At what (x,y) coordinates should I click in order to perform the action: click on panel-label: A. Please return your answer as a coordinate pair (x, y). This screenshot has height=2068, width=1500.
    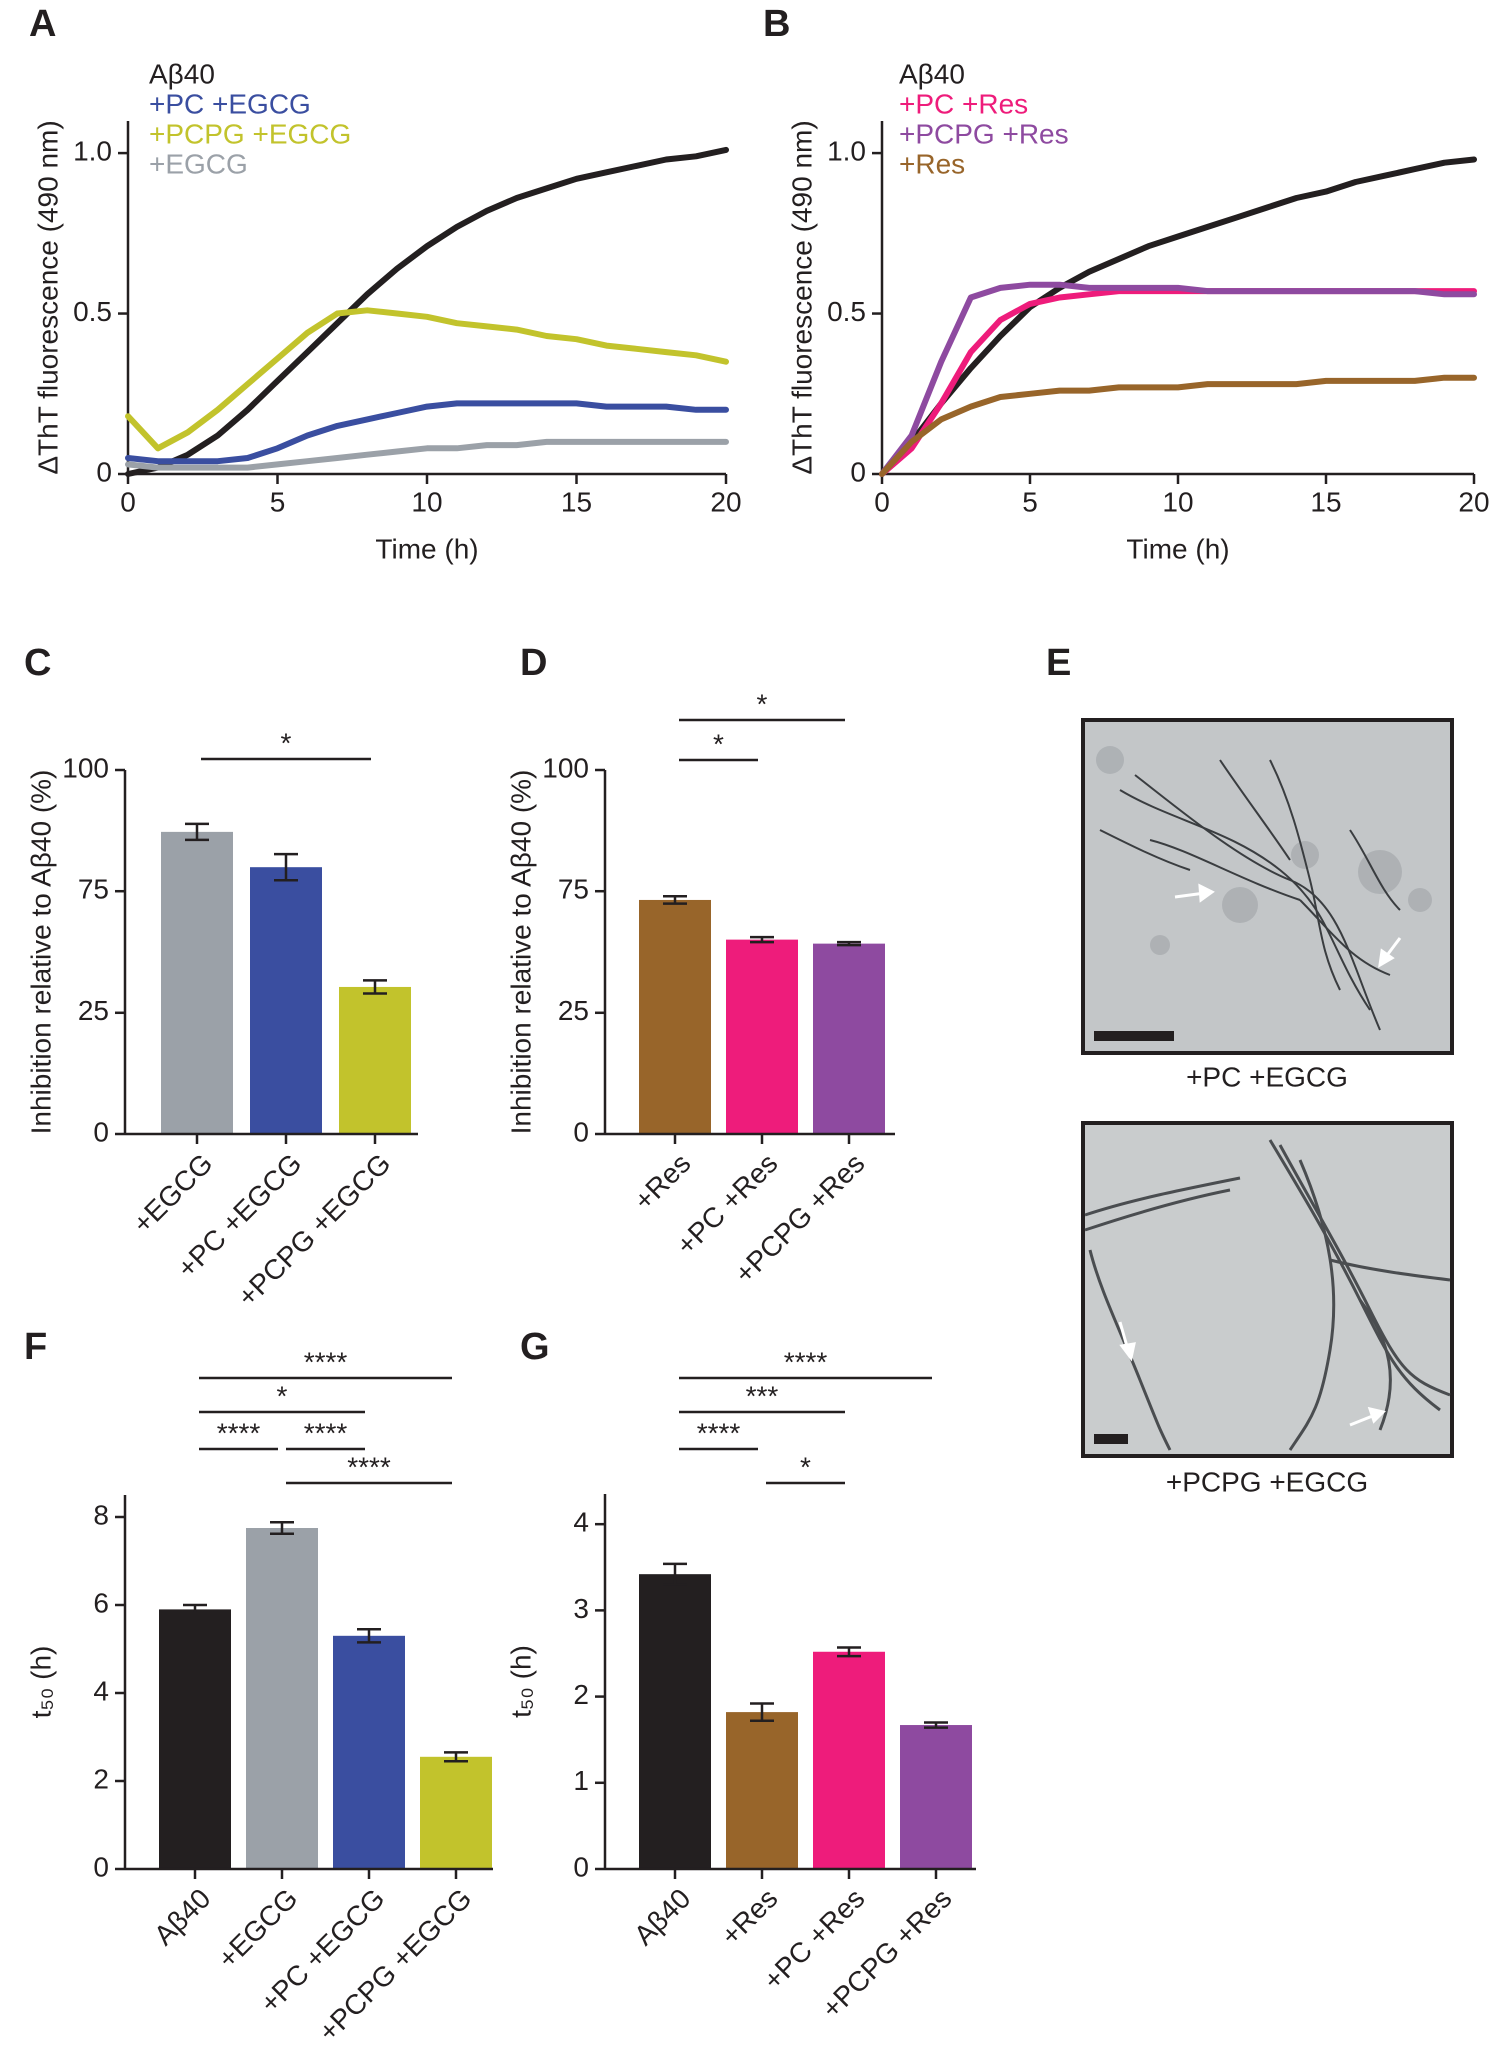
    Looking at the image, I should click on (42, 24).